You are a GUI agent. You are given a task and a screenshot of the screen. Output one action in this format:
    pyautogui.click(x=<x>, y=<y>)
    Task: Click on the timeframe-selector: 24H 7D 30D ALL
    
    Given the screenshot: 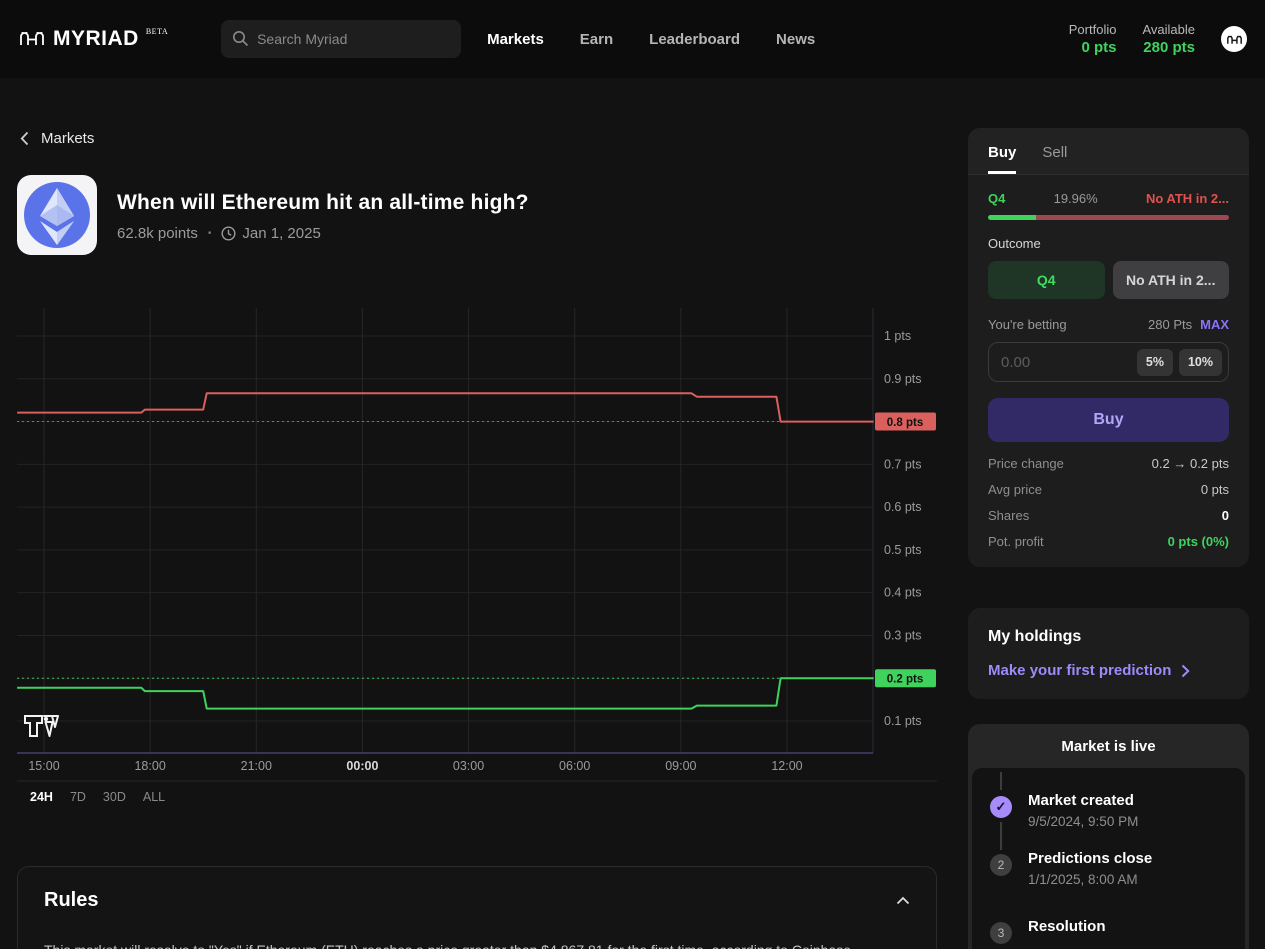 What is the action you would take?
    pyautogui.click(x=97, y=797)
    